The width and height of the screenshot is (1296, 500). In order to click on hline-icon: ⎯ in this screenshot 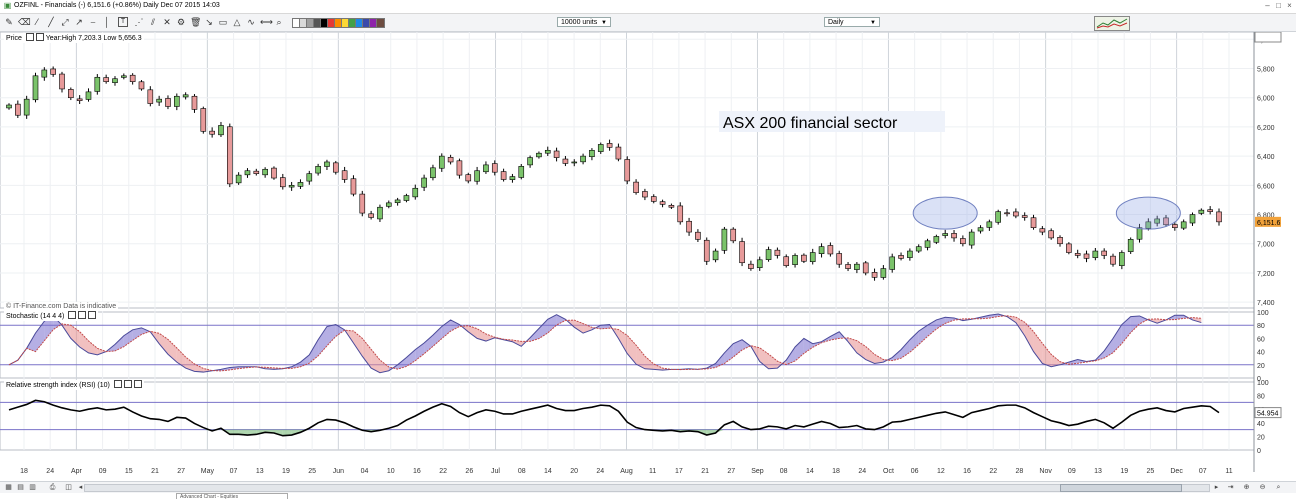, I will do `click(93, 22)`.